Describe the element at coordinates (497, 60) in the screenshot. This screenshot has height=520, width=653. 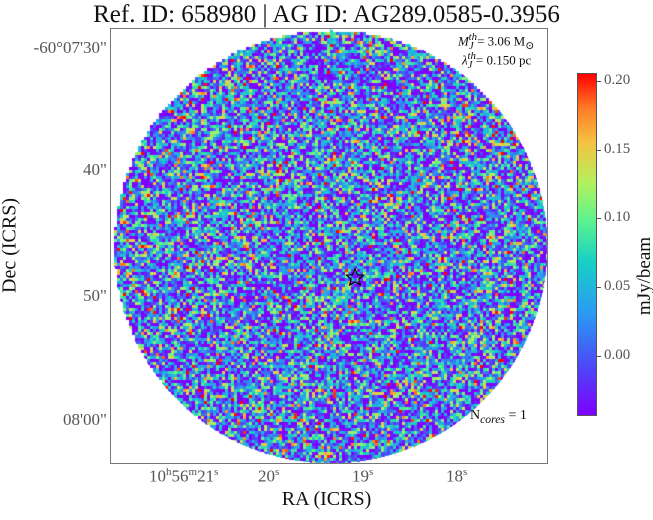
I see `lambda-annotation: λJth= 0.150 pc` at that location.